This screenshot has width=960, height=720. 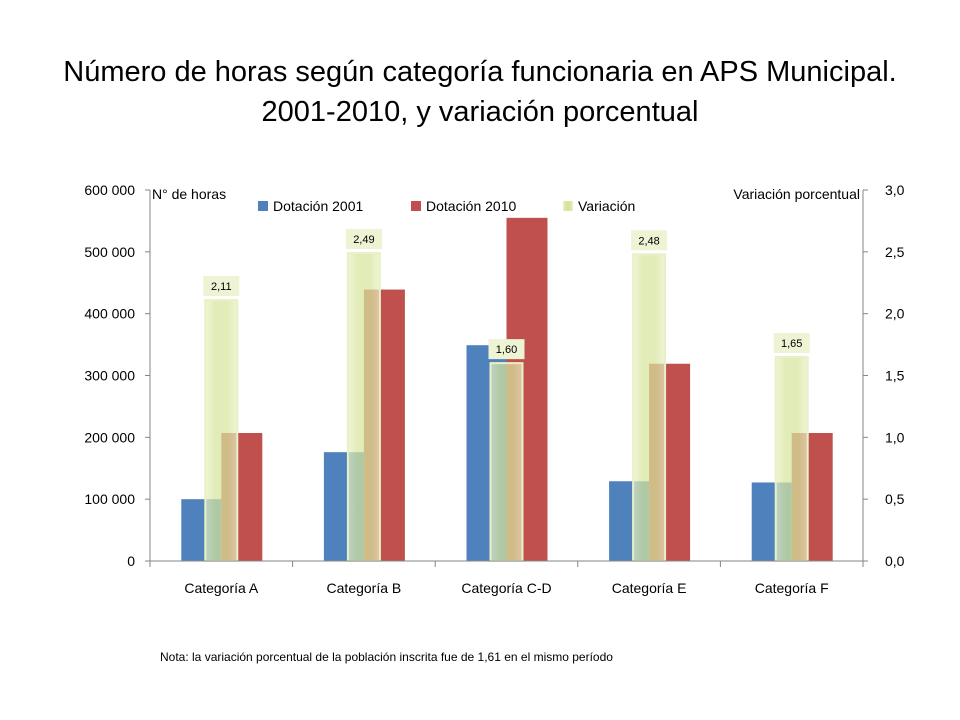 I want to click on data-label-variacion: 2,11, so click(x=221, y=287).